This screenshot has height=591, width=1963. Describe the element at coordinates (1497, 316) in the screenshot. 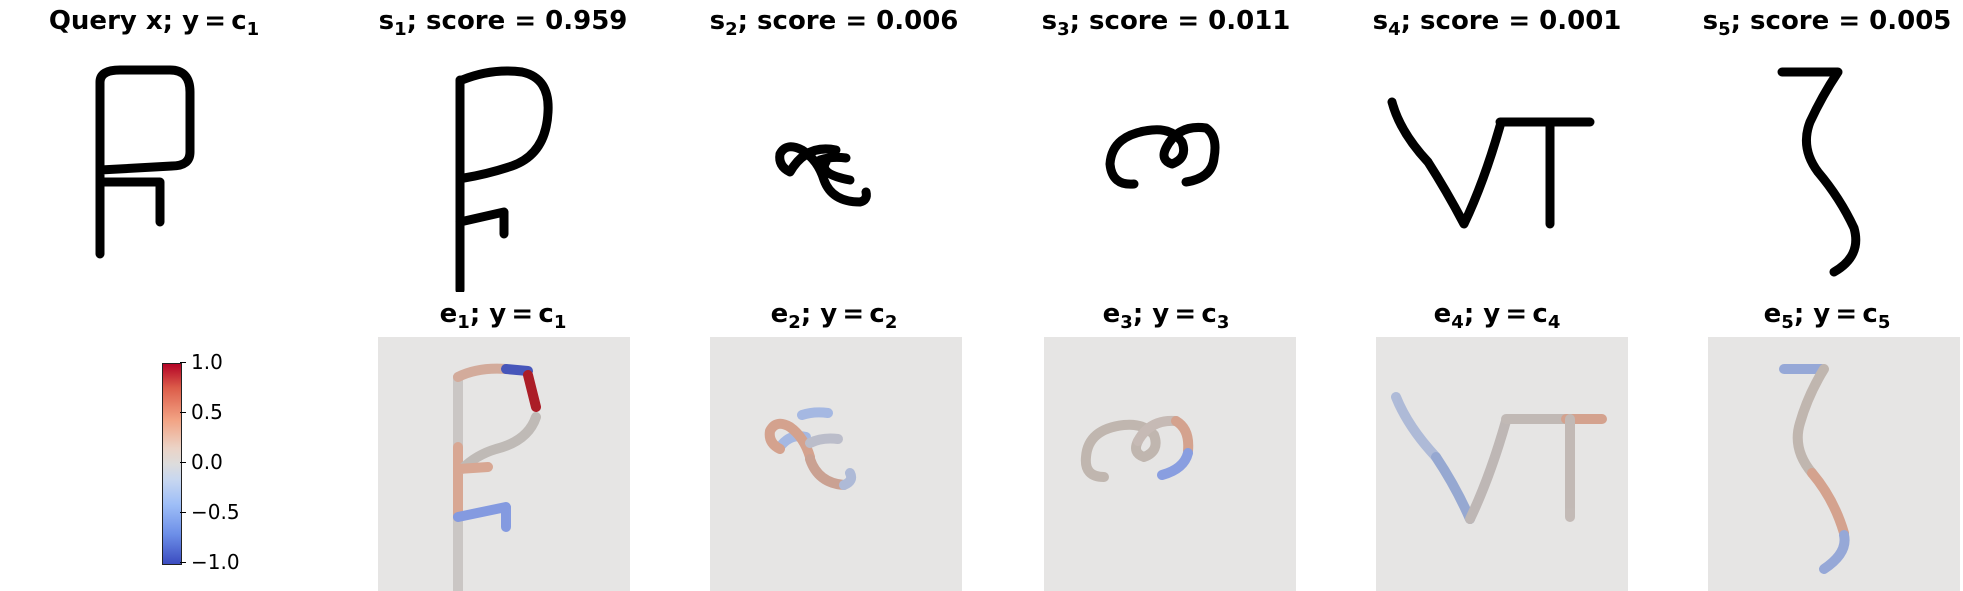

I see `explanation-title-4: e4; y = c4` at that location.